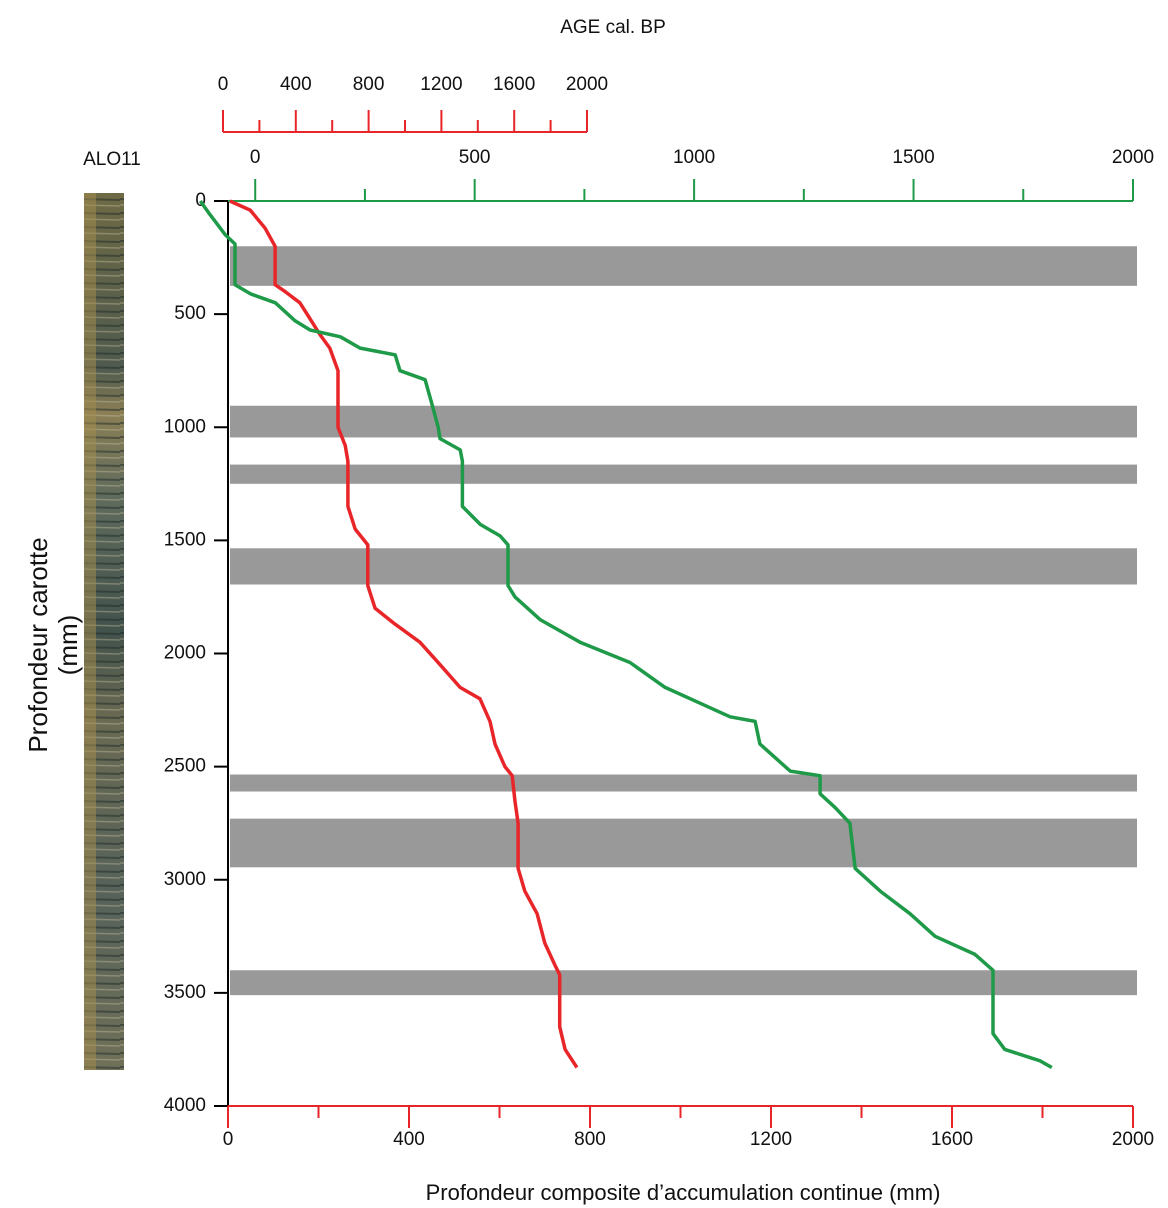 The height and width of the screenshot is (1208, 1168). What do you see at coordinates (185, 653) in the screenshot?
I see `y-tick-label: 2000` at bounding box center [185, 653].